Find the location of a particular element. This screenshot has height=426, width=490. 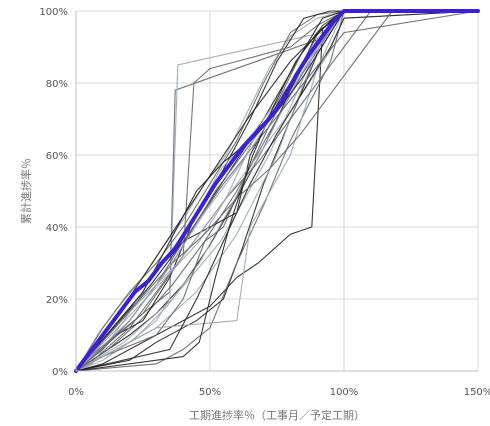

x-tick-label: 100% is located at coordinates (344, 392).